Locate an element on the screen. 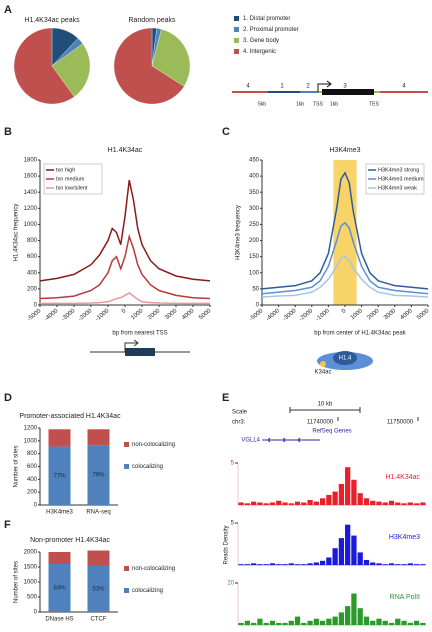 The width and height of the screenshot is (432, 632). y-tick-label: 600 is located at coordinates (32, 257).